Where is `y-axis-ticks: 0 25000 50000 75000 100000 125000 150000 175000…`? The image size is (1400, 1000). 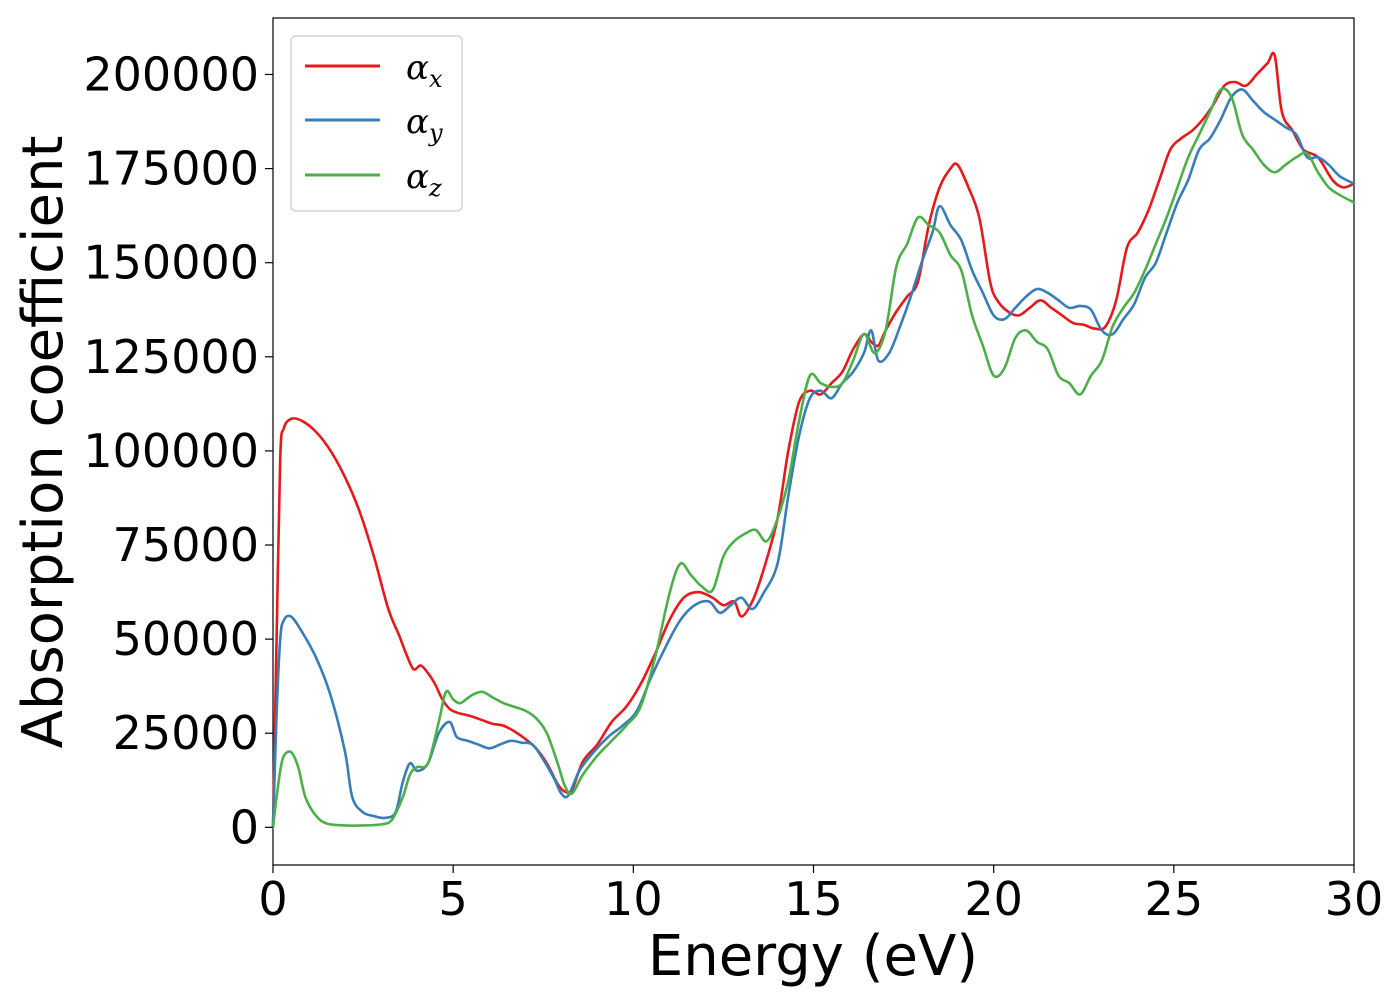 y-axis-ticks: 0 25000 50000 75000 100000 125000 150000 175000… is located at coordinates (178, 450).